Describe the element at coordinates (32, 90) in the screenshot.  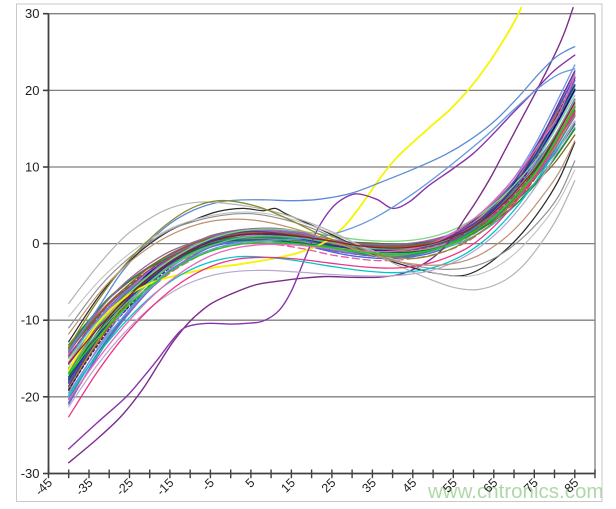
I see `svg-text: 20` at that location.